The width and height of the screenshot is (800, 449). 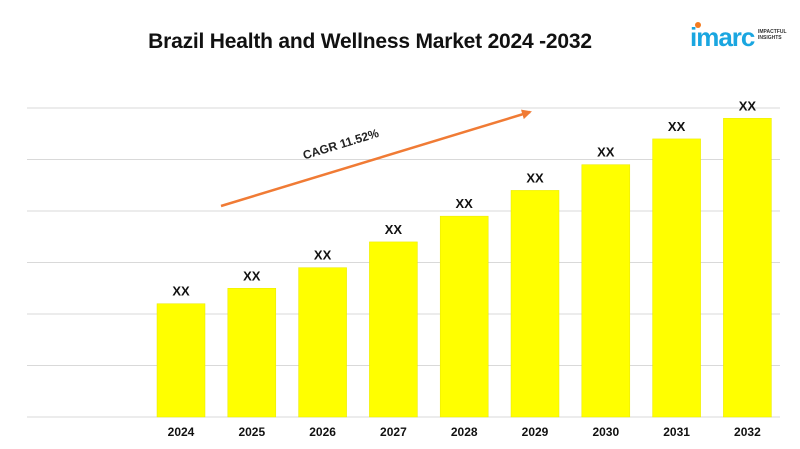 What do you see at coordinates (606, 152) in the screenshot?
I see `data-label-2030: XX` at bounding box center [606, 152].